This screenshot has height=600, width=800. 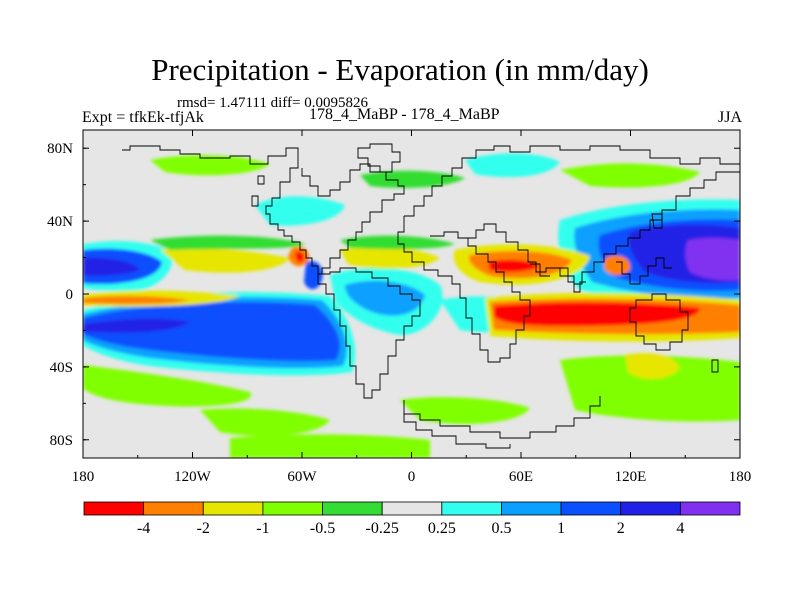 What do you see at coordinates (379, 158) in the screenshot?
I see `coast-greenland` at bounding box center [379, 158].